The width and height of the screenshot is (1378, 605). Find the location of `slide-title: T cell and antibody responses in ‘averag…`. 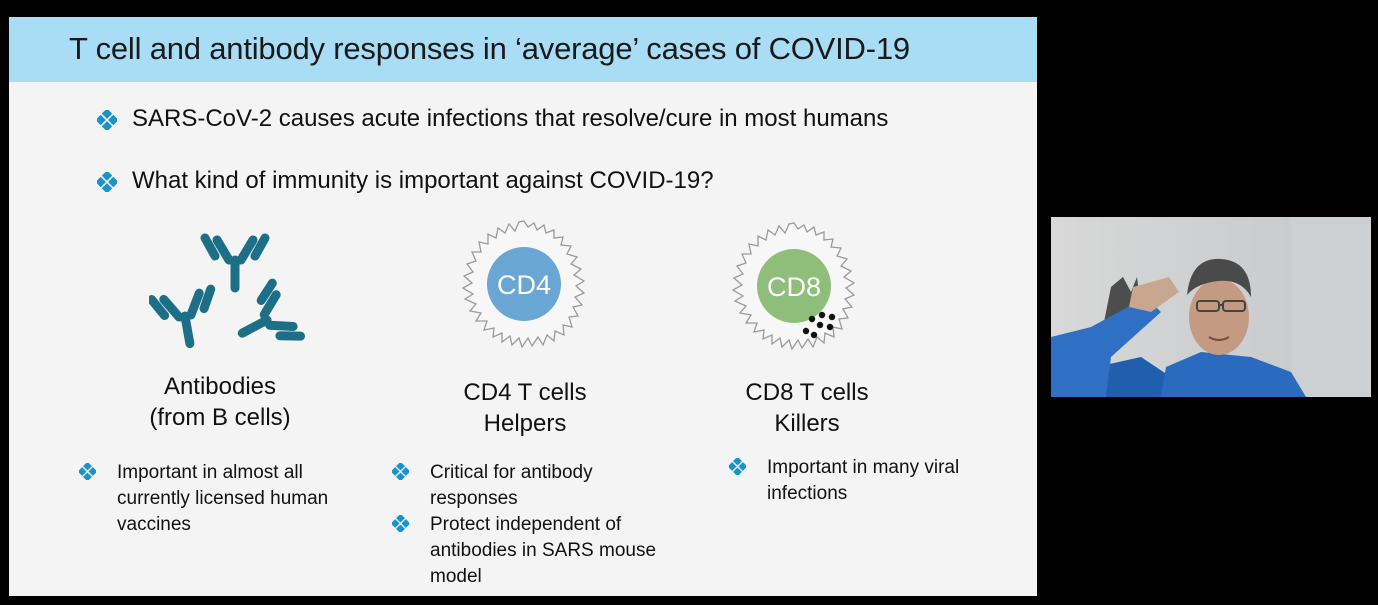

slide-title: T cell and antibody responses in ‘averag… is located at coordinates (489, 48).